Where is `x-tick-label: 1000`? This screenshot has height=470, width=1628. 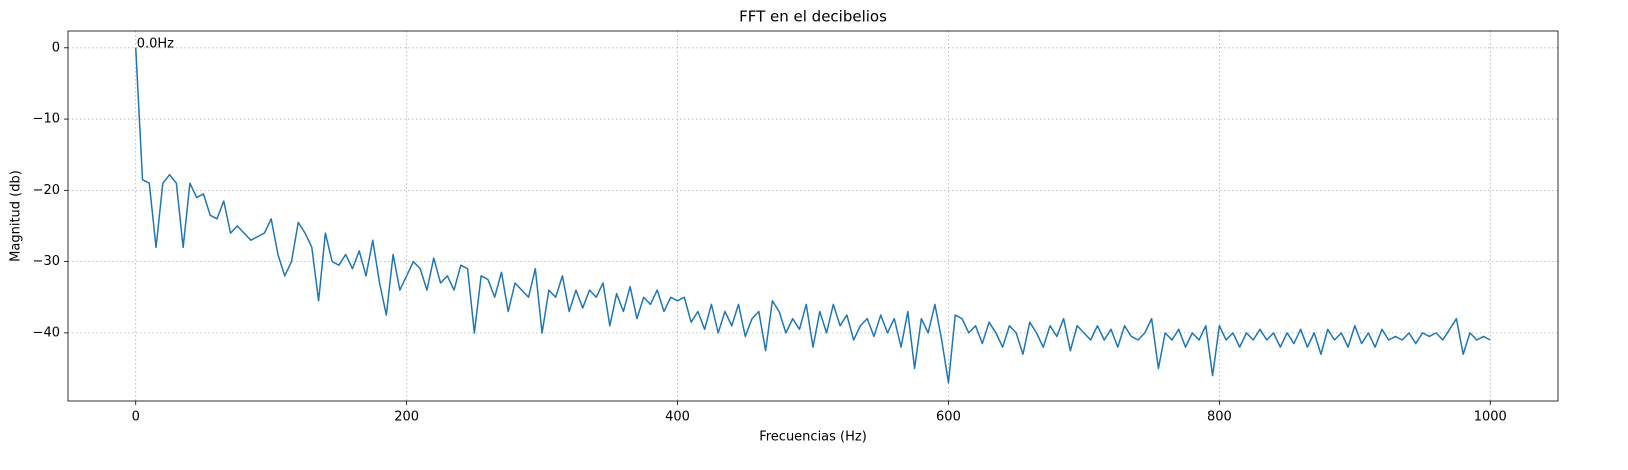 x-tick-label: 1000 is located at coordinates (1490, 417).